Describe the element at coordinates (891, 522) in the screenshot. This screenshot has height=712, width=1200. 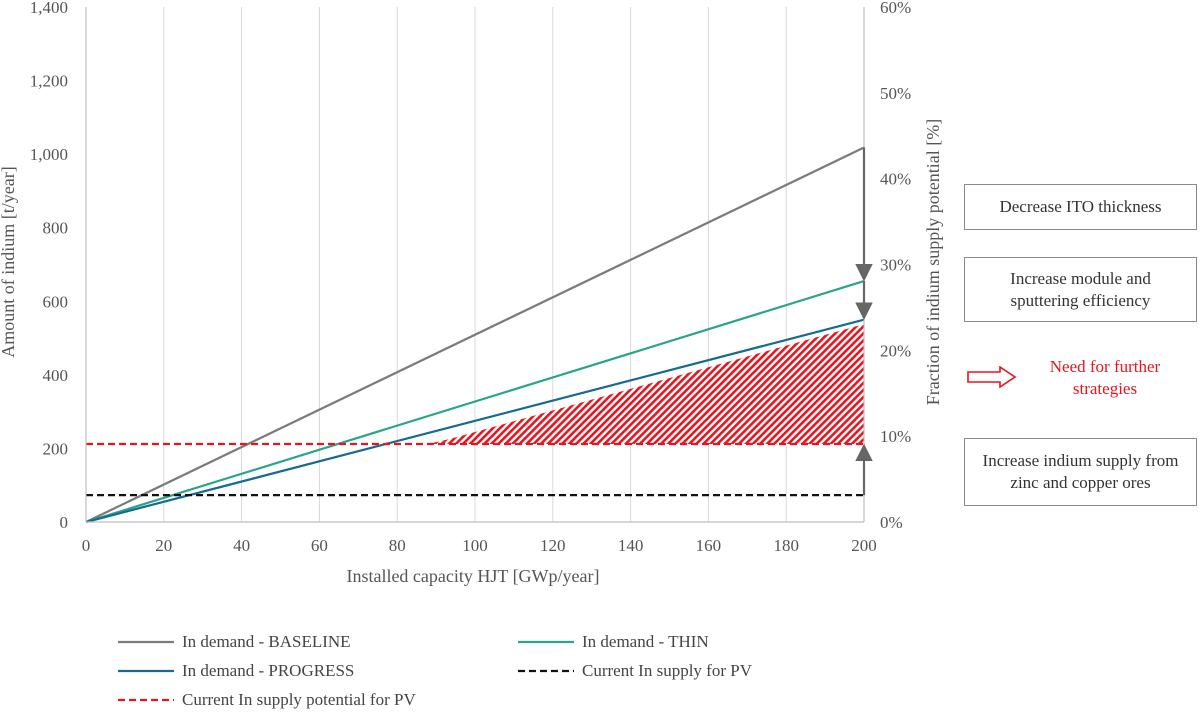
I see `y2-tick-label: 0%` at that location.